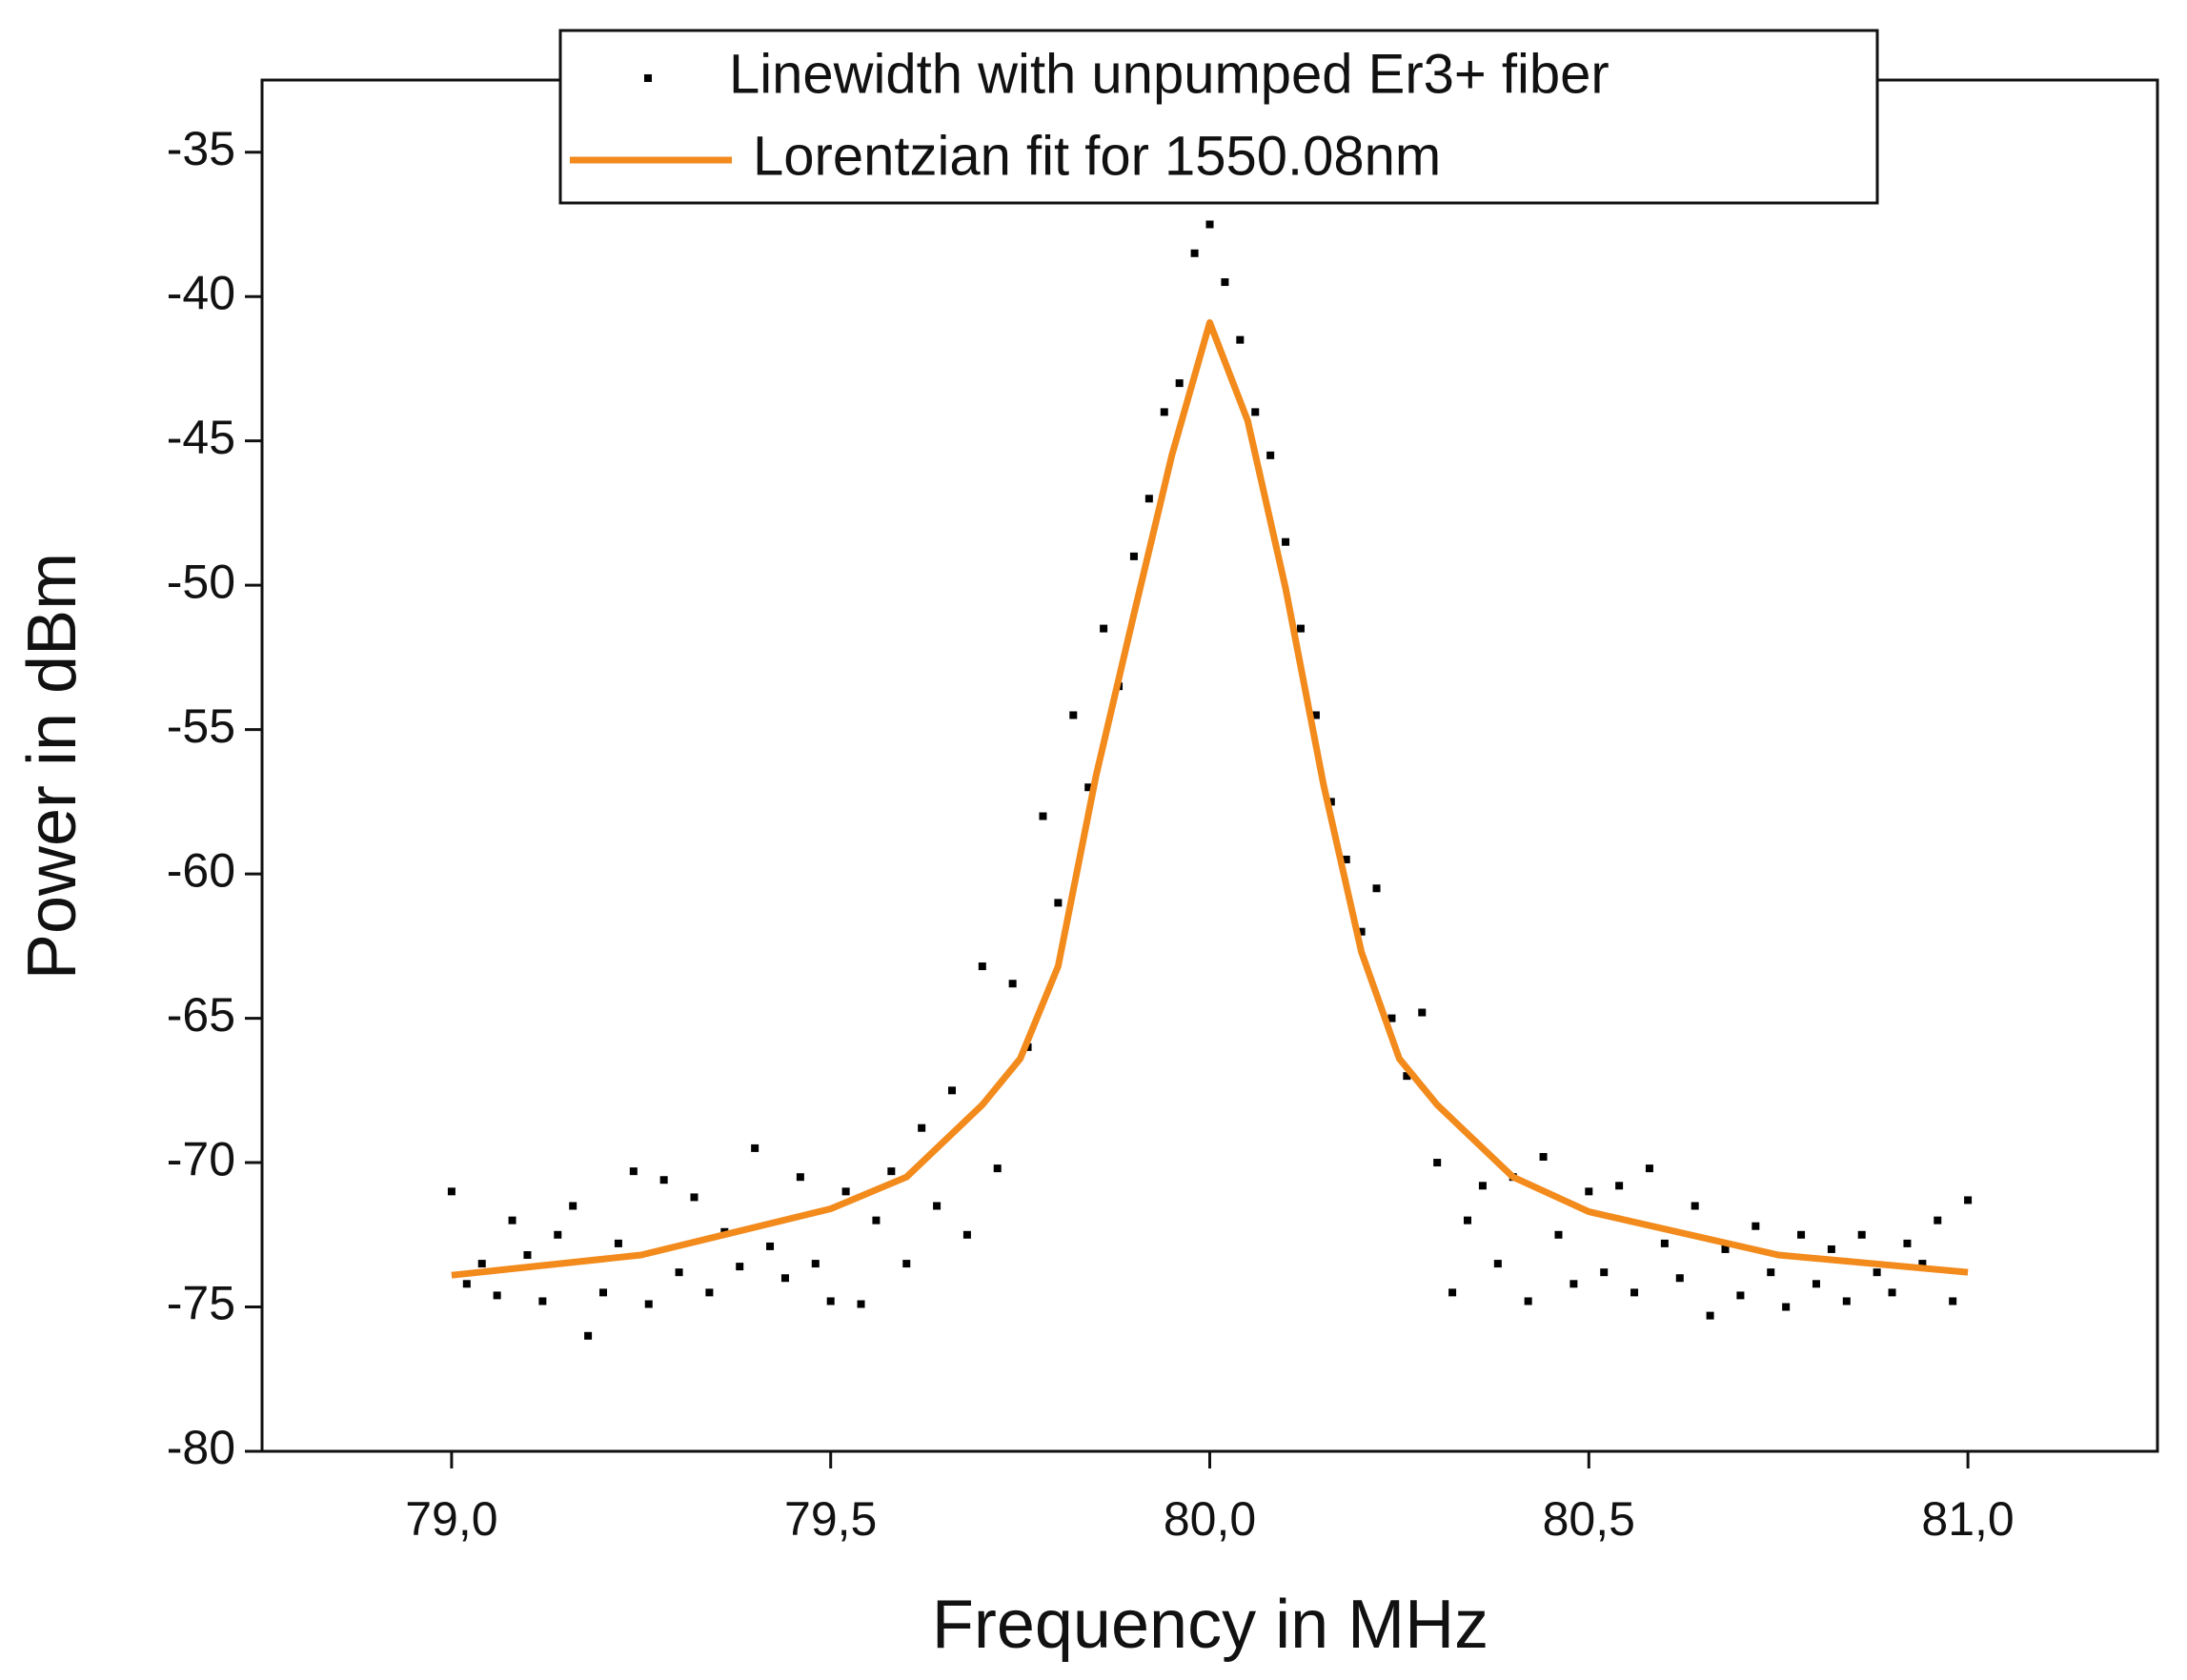  What do you see at coordinates (201, 1158) in the screenshot?
I see `y-tick-label: -70` at bounding box center [201, 1158].